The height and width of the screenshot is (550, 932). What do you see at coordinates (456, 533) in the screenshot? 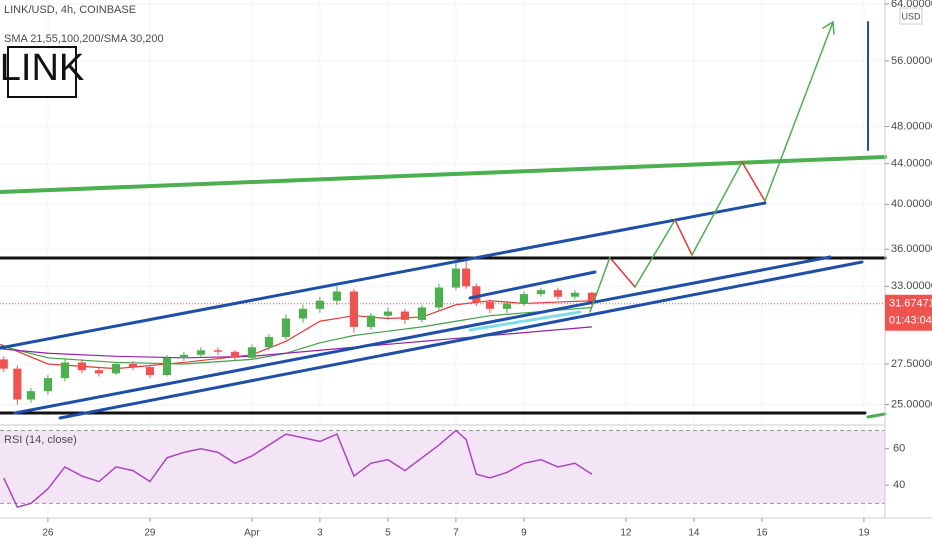
I see `x-tick-label: 7` at bounding box center [456, 533].